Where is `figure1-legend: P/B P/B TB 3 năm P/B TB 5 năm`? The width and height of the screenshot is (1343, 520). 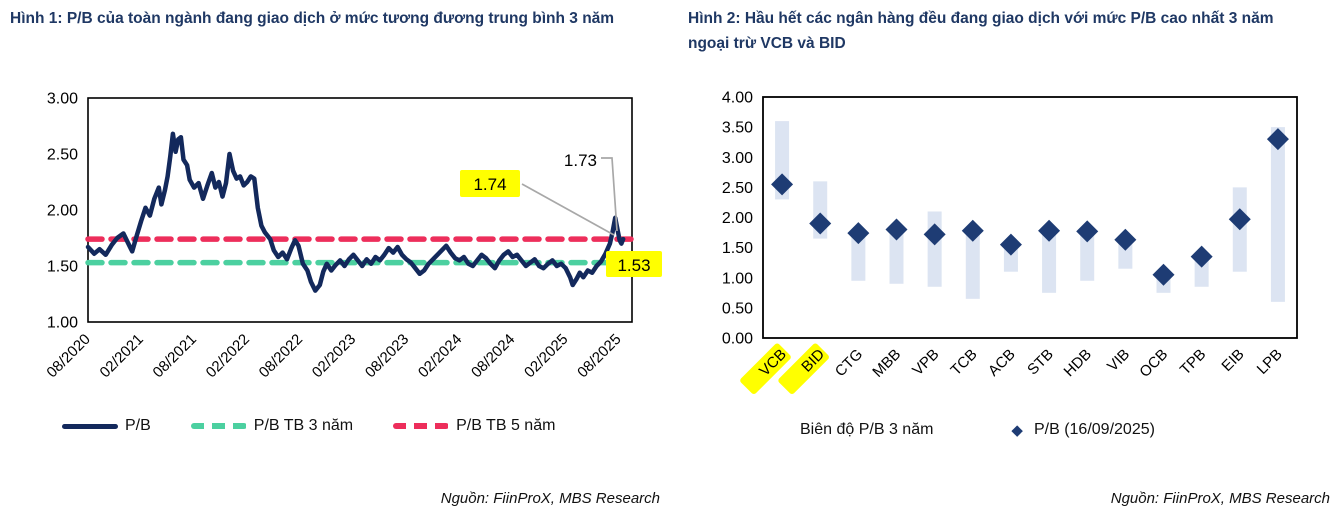
figure1-legend: P/B P/B TB 3 năm P/B TB 5 năm is located at coordinates (308, 426).